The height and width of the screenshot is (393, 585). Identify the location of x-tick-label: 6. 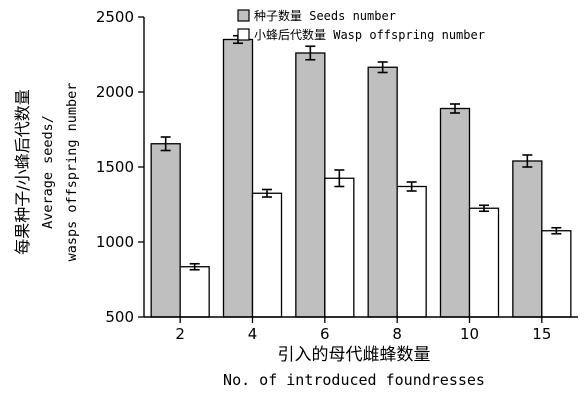
(325, 334).